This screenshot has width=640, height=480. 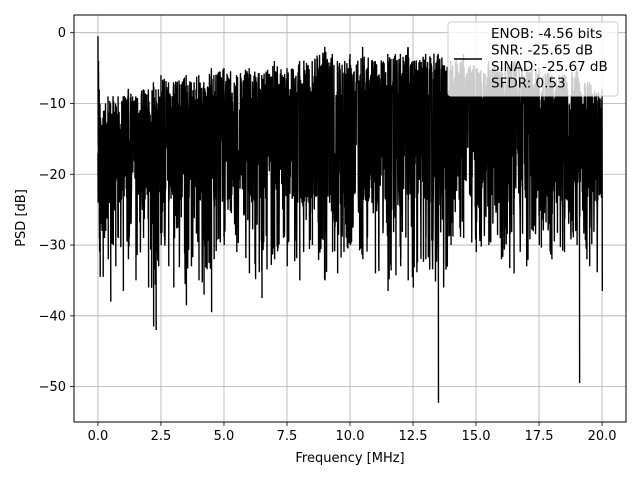 What do you see at coordinates (549, 67) in the screenshot?
I see `legend-entry-line: SINAD: -25.67 dB` at bounding box center [549, 67].